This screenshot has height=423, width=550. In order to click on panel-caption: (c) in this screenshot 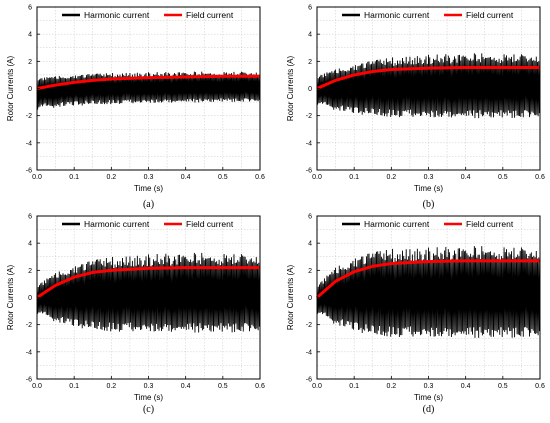, I will do `click(148, 409)`.